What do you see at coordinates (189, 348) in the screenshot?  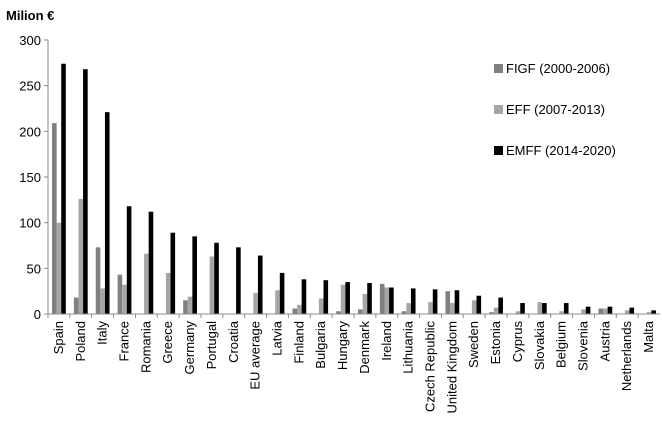 I see `x-tick-label: Germany` at bounding box center [189, 348].